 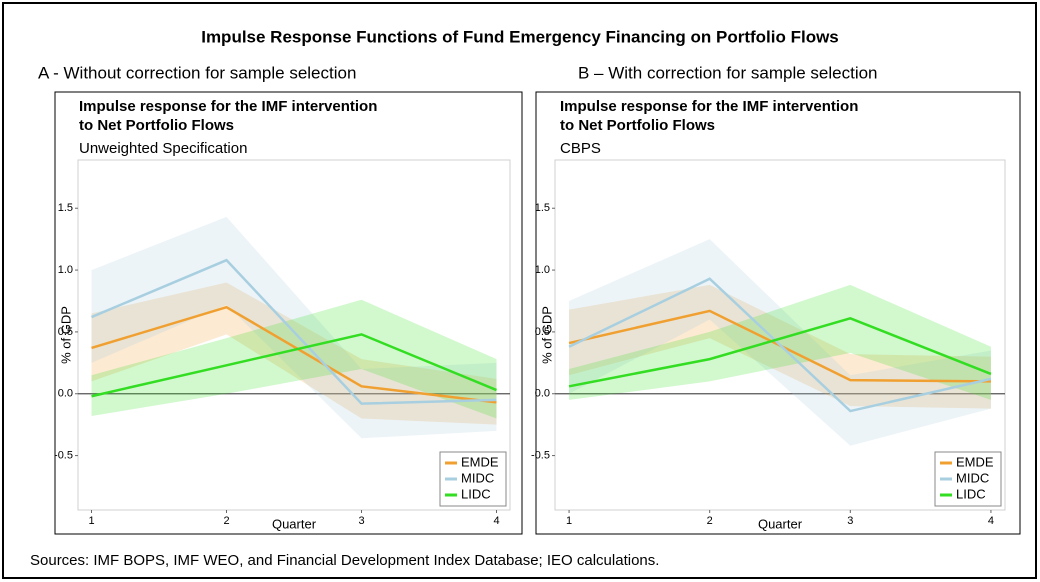 I want to click on panel-label: B – With correction for sample selection, so click(x=728, y=72).